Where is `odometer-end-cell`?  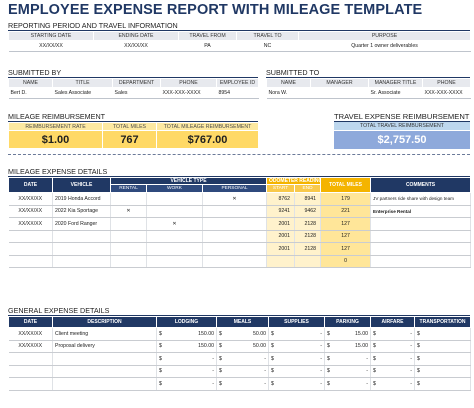
odometer-end-cell is located at coordinates (308, 261).